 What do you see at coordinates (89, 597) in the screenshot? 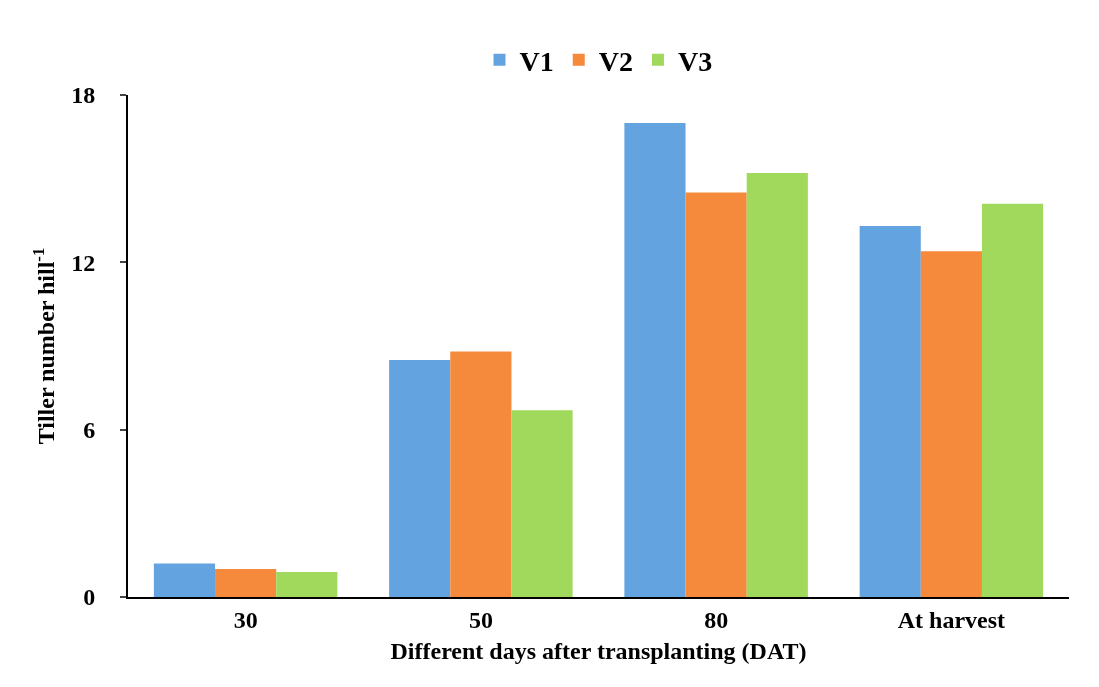
I see `y-tick-label: 0` at bounding box center [89, 597].